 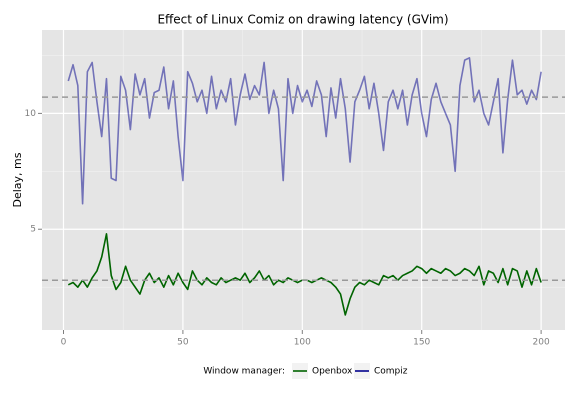 What do you see at coordinates (391, 372) in the screenshot?
I see `legend-label: Compiz` at bounding box center [391, 372].